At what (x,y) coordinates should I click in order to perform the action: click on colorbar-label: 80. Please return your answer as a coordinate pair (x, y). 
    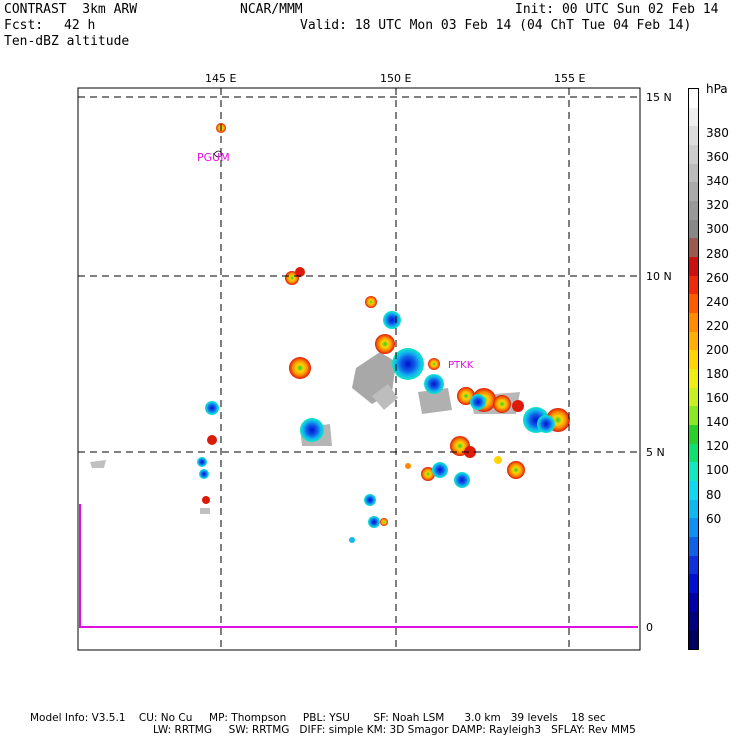
    Looking at the image, I should click on (714, 494).